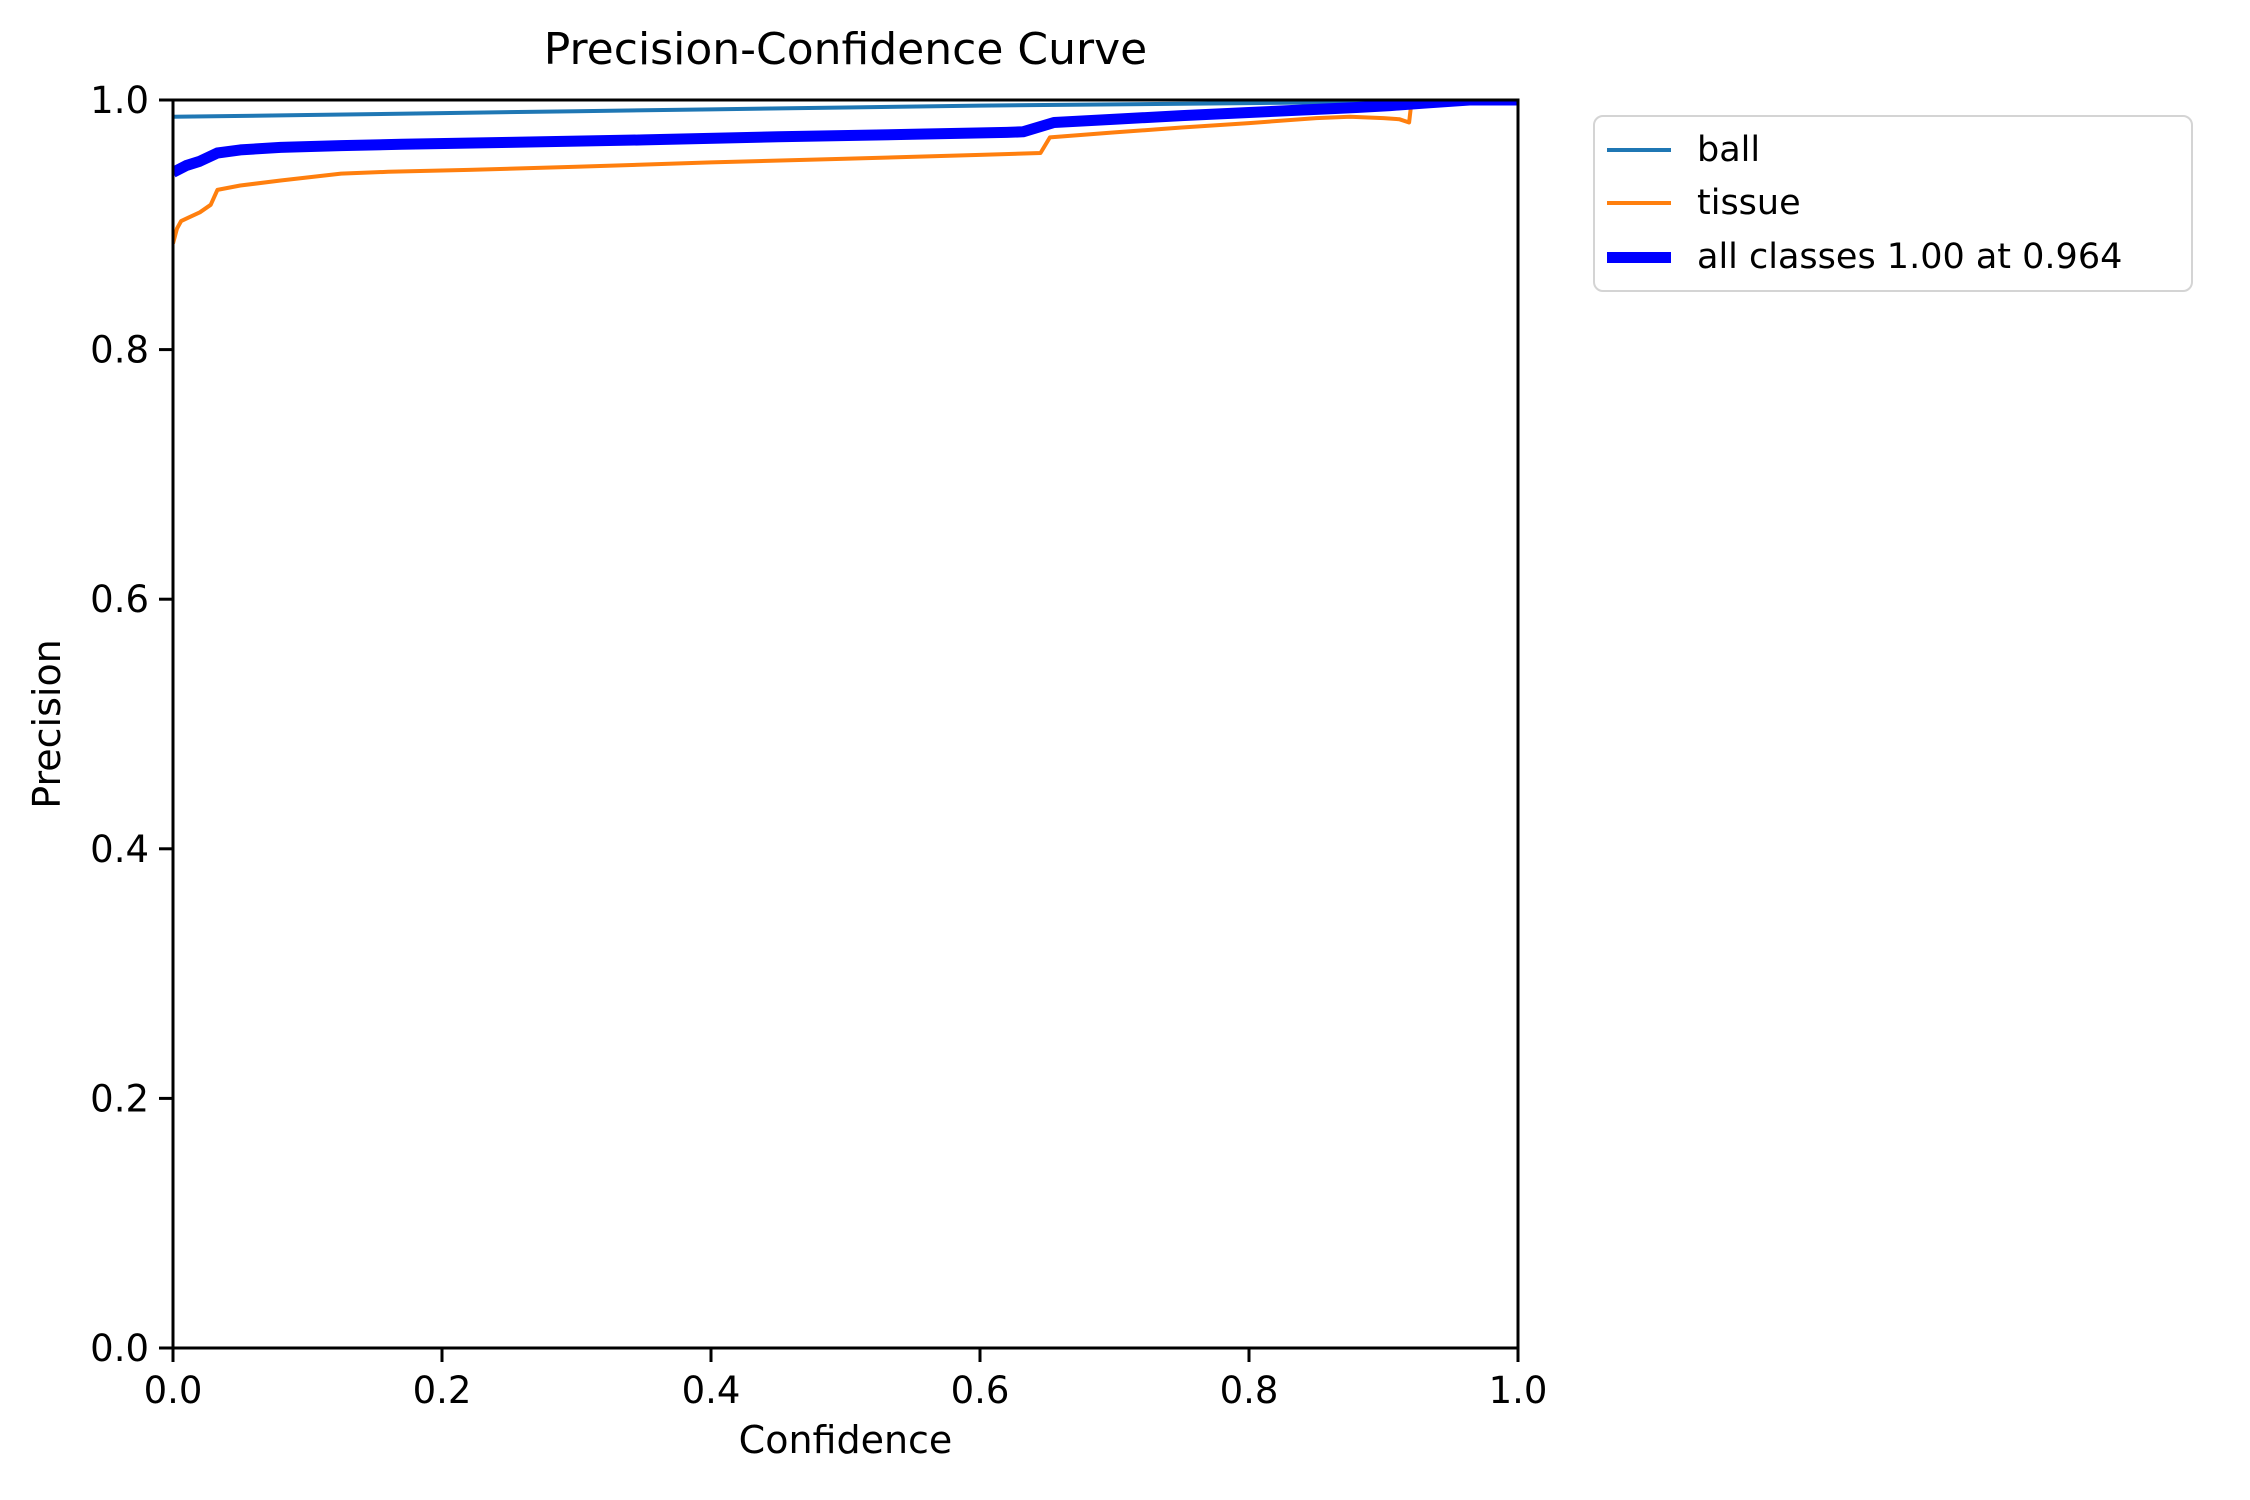 The width and height of the screenshot is (2250, 1500). What do you see at coordinates (119, 350) in the screenshot?
I see `y-tick-label: 0.8` at bounding box center [119, 350].